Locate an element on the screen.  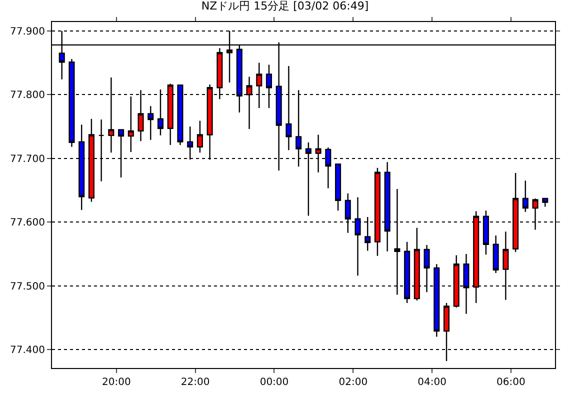
chart-title: NZドル円 15分足 [03/02 06:49] is located at coordinates (285, 6).